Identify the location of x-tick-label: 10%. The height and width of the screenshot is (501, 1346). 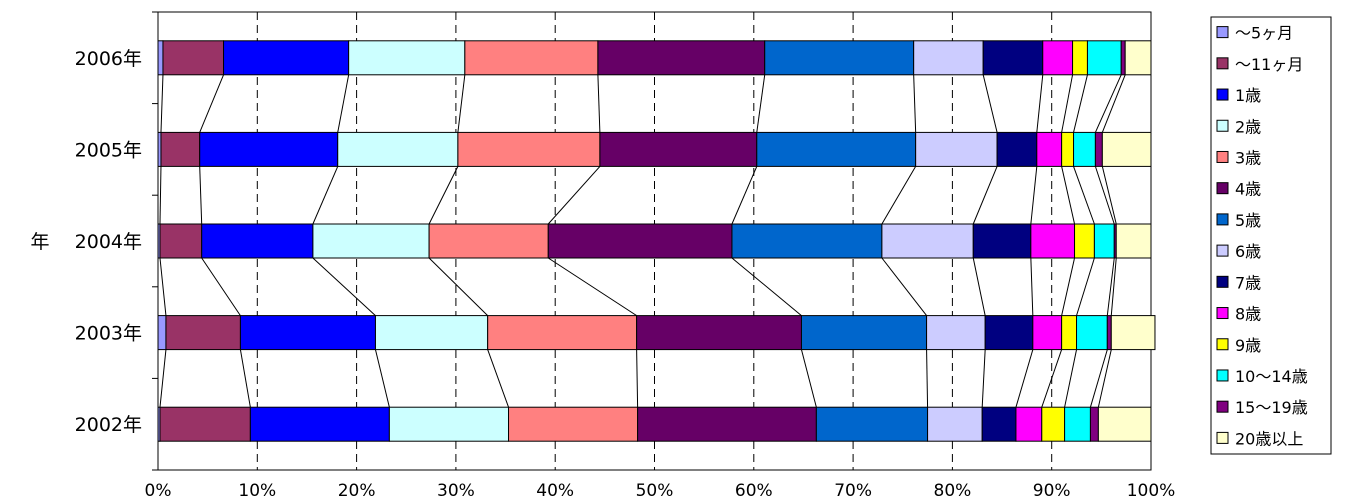
(257, 491).